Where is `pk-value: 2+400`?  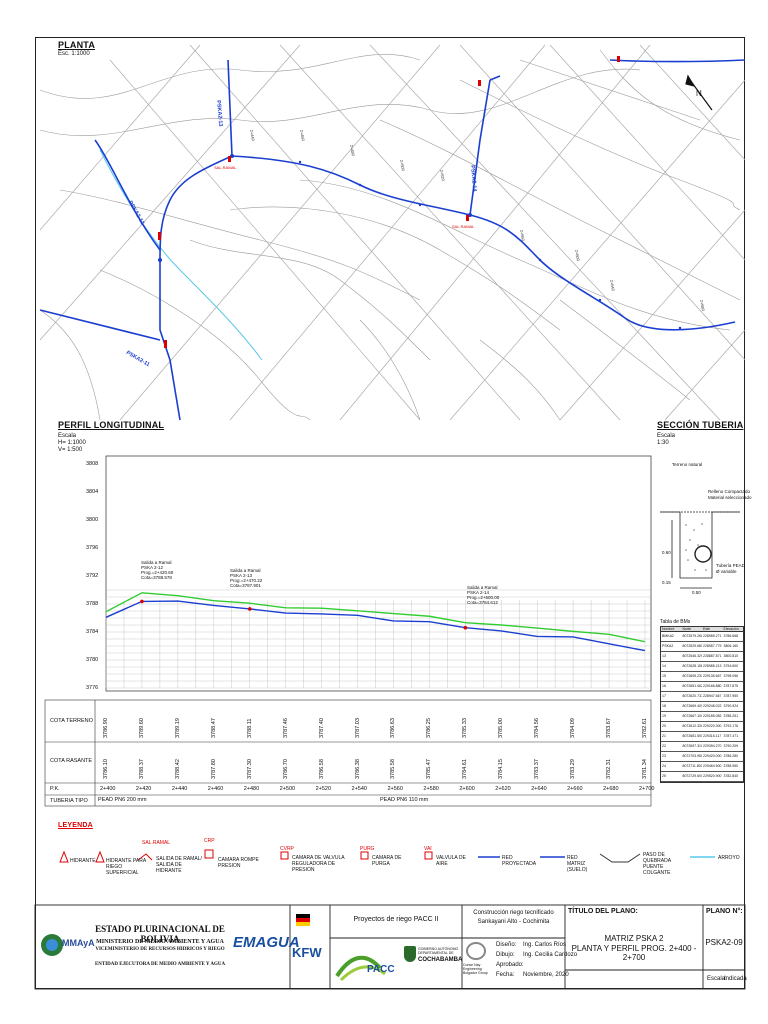 pk-value: 2+400 is located at coordinates (108, 789).